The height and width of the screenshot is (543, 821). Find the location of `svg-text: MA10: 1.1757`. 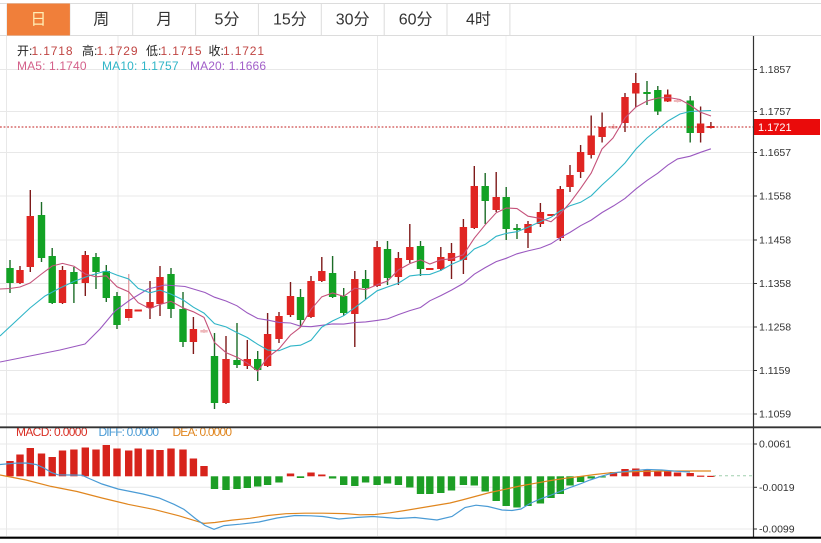

svg-text: MA10: 1.1757 is located at coordinates (140, 66).